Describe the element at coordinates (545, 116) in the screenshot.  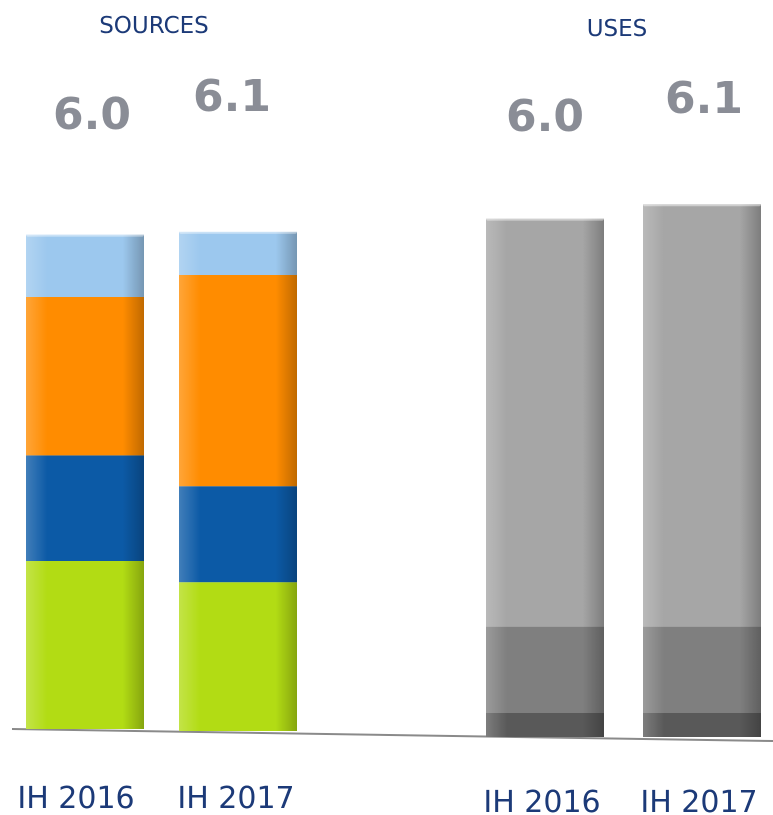
I see `uses-total-label-1: 6.0` at that location.